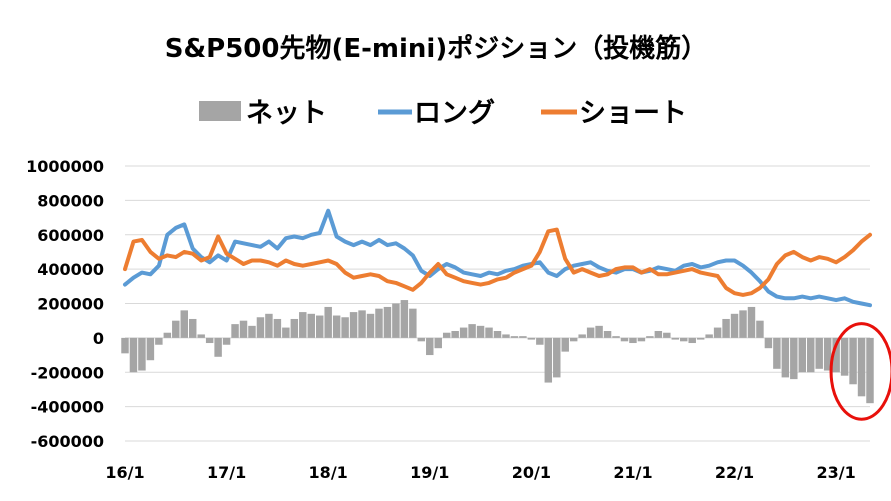 The width and height of the screenshot is (891, 501). What do you see at coordinates (633, 113) in the screenshot?
I see `legend-label-short: ショート` at bounding box center [633, 113].